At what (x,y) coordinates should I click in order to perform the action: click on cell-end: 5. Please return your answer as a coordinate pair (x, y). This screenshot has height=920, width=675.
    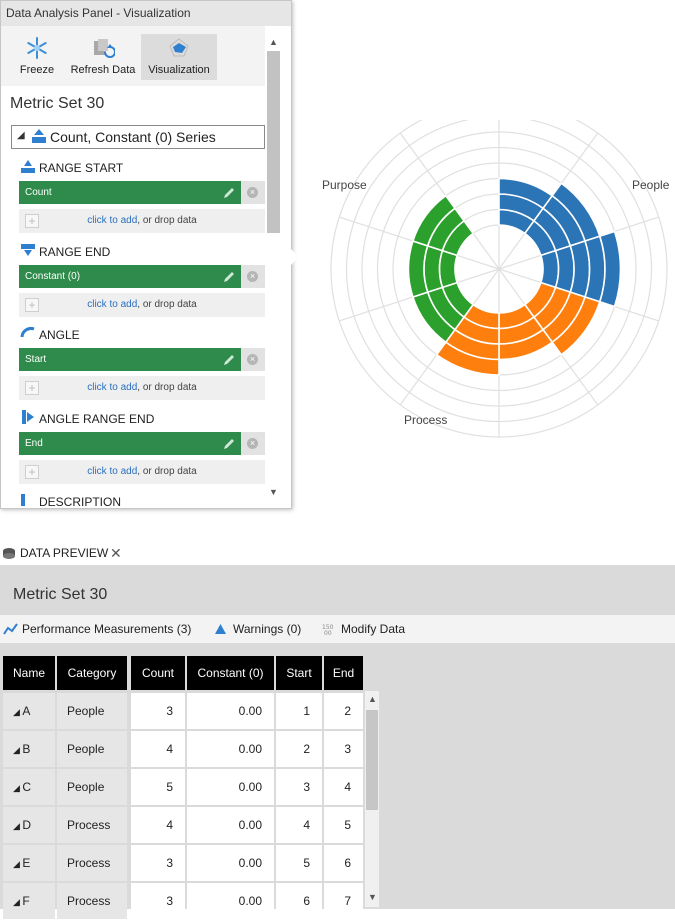
    Looking at the image, I should click on (343, 825).